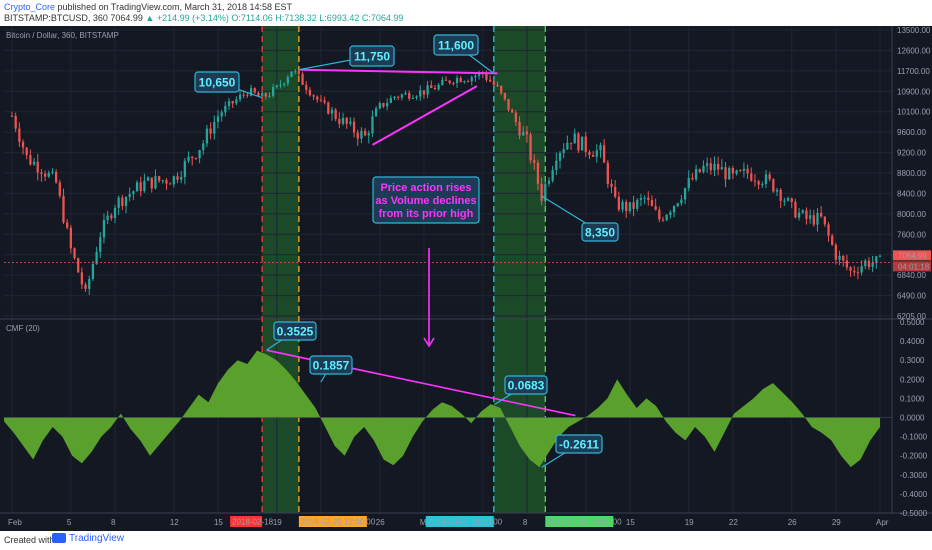 Image resolution: width=932 pixels, height=550 pixels. What do you see at coordinates (914, 112) in the screenshot?
I see `price-tick-label: 10100.00` at bounding box center [914, 112].